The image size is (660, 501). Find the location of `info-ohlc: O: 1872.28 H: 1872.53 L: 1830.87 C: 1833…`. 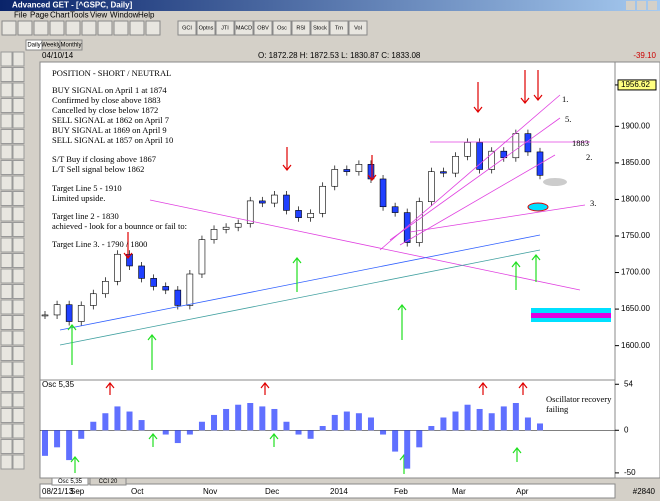

info-ohlc: O: 1872.28 H: 1872.53 L: 1830.87 C: 1833… is located at coordinates (339, 55).